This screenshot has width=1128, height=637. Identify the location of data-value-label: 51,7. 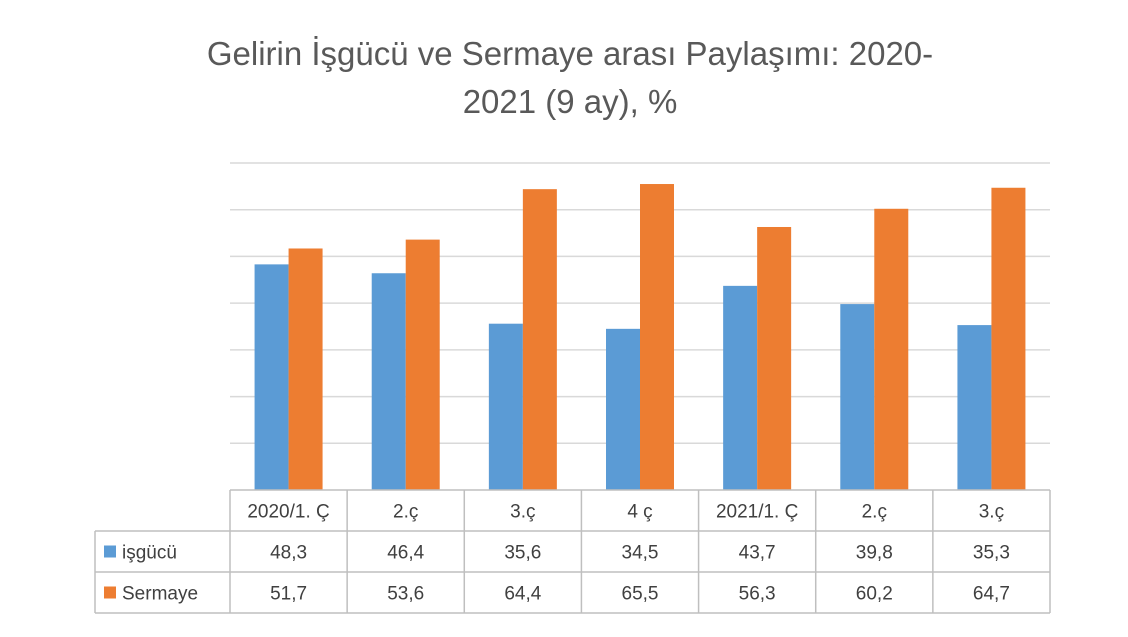
(288, 594).